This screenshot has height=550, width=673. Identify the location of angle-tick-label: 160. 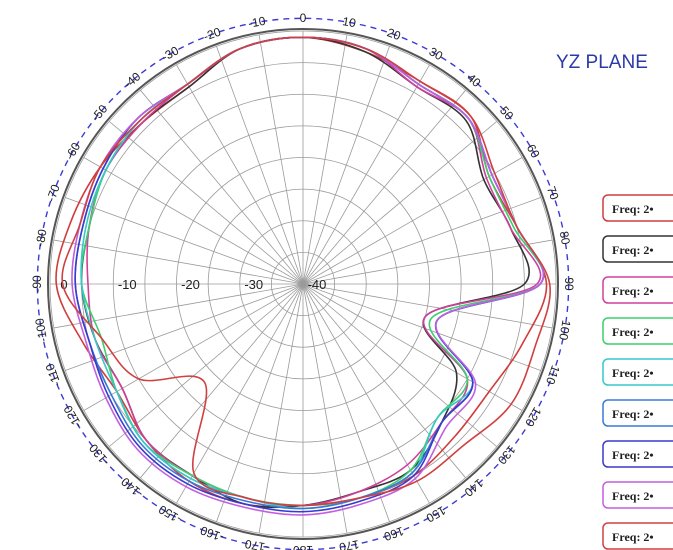
(394, 534).